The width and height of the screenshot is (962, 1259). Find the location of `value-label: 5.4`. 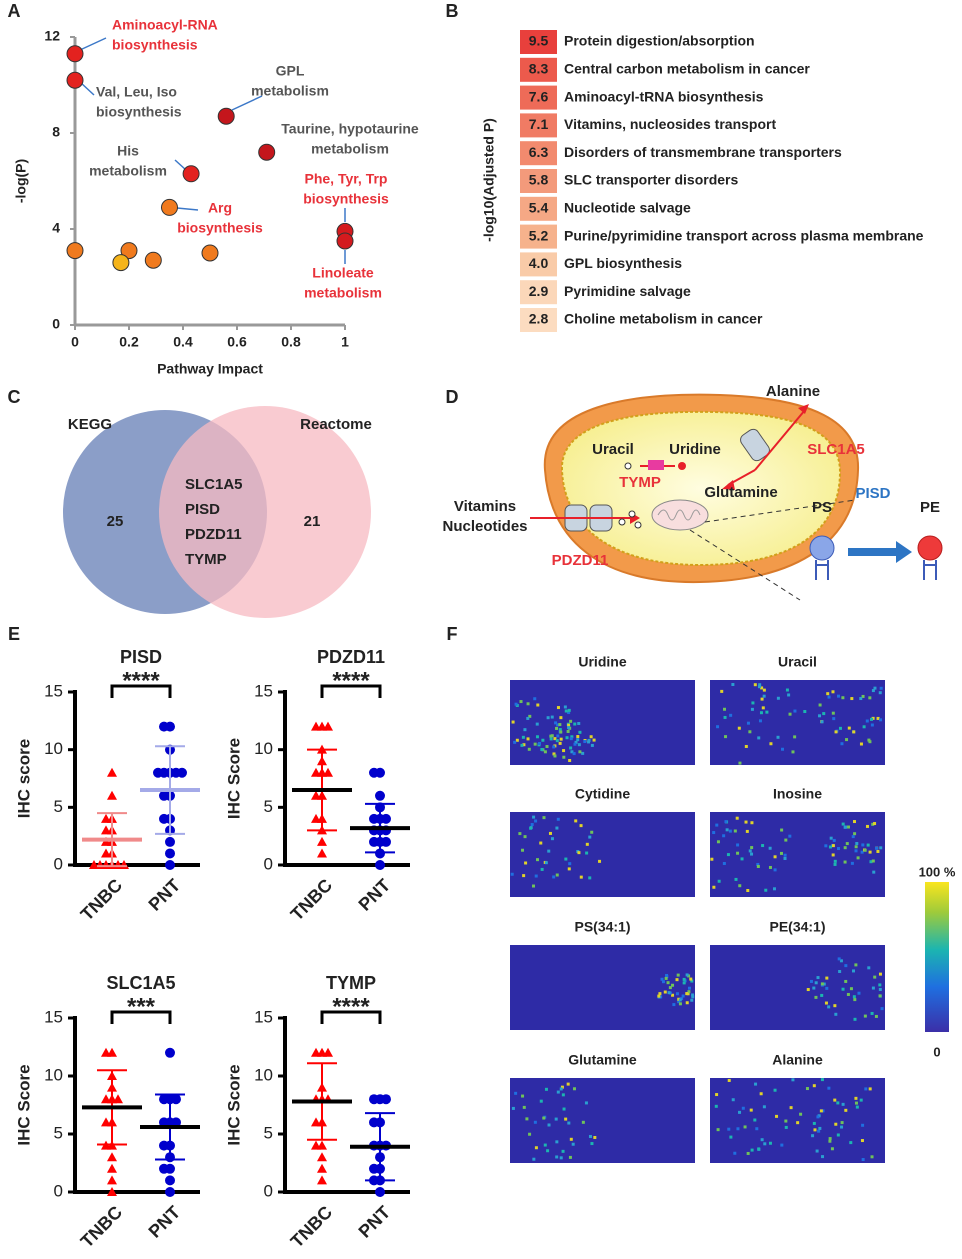

value-label: 5.4 is located at coordinates (539, 208).